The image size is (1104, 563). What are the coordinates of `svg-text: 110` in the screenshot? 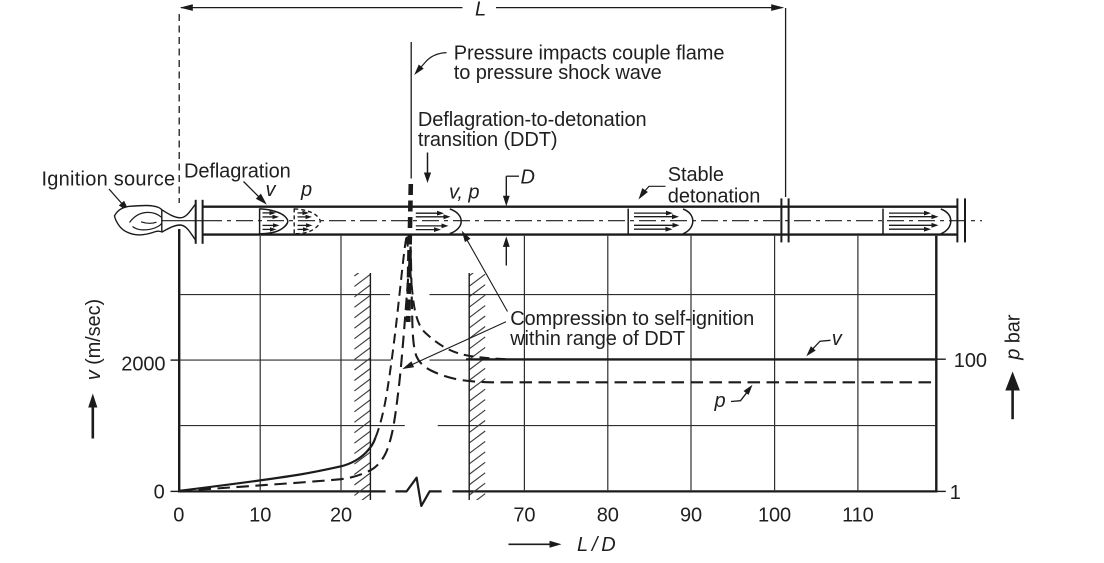 It's located at (858, 515).